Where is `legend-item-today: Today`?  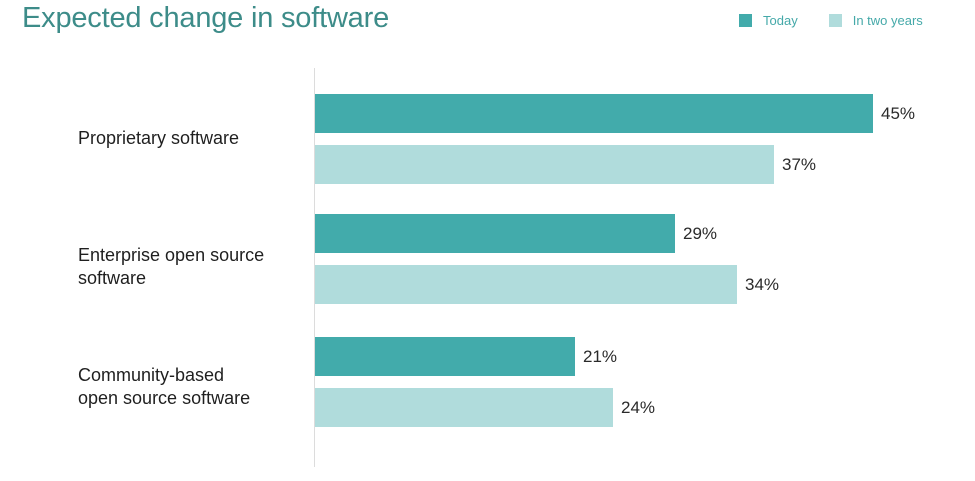 legend-item-today: Today is located at coordinates (768, 20).